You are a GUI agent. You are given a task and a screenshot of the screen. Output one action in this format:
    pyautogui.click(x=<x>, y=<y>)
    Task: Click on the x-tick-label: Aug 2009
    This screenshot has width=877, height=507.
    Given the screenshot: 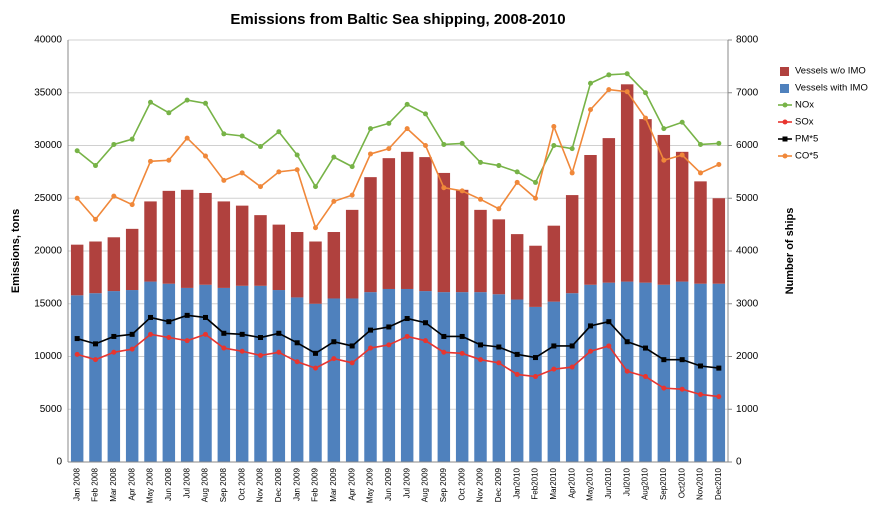 What is the action you would take?
    pyautogui.click(x=425, y=484)
    